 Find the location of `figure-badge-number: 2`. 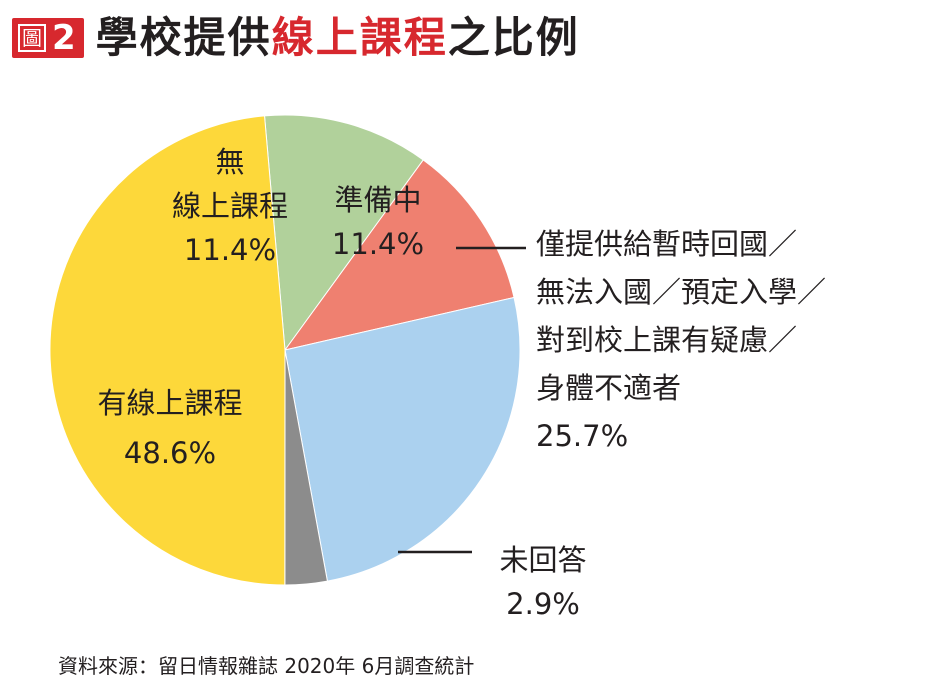

figure-badge-number: 2 is located at coordinates (64, 38).